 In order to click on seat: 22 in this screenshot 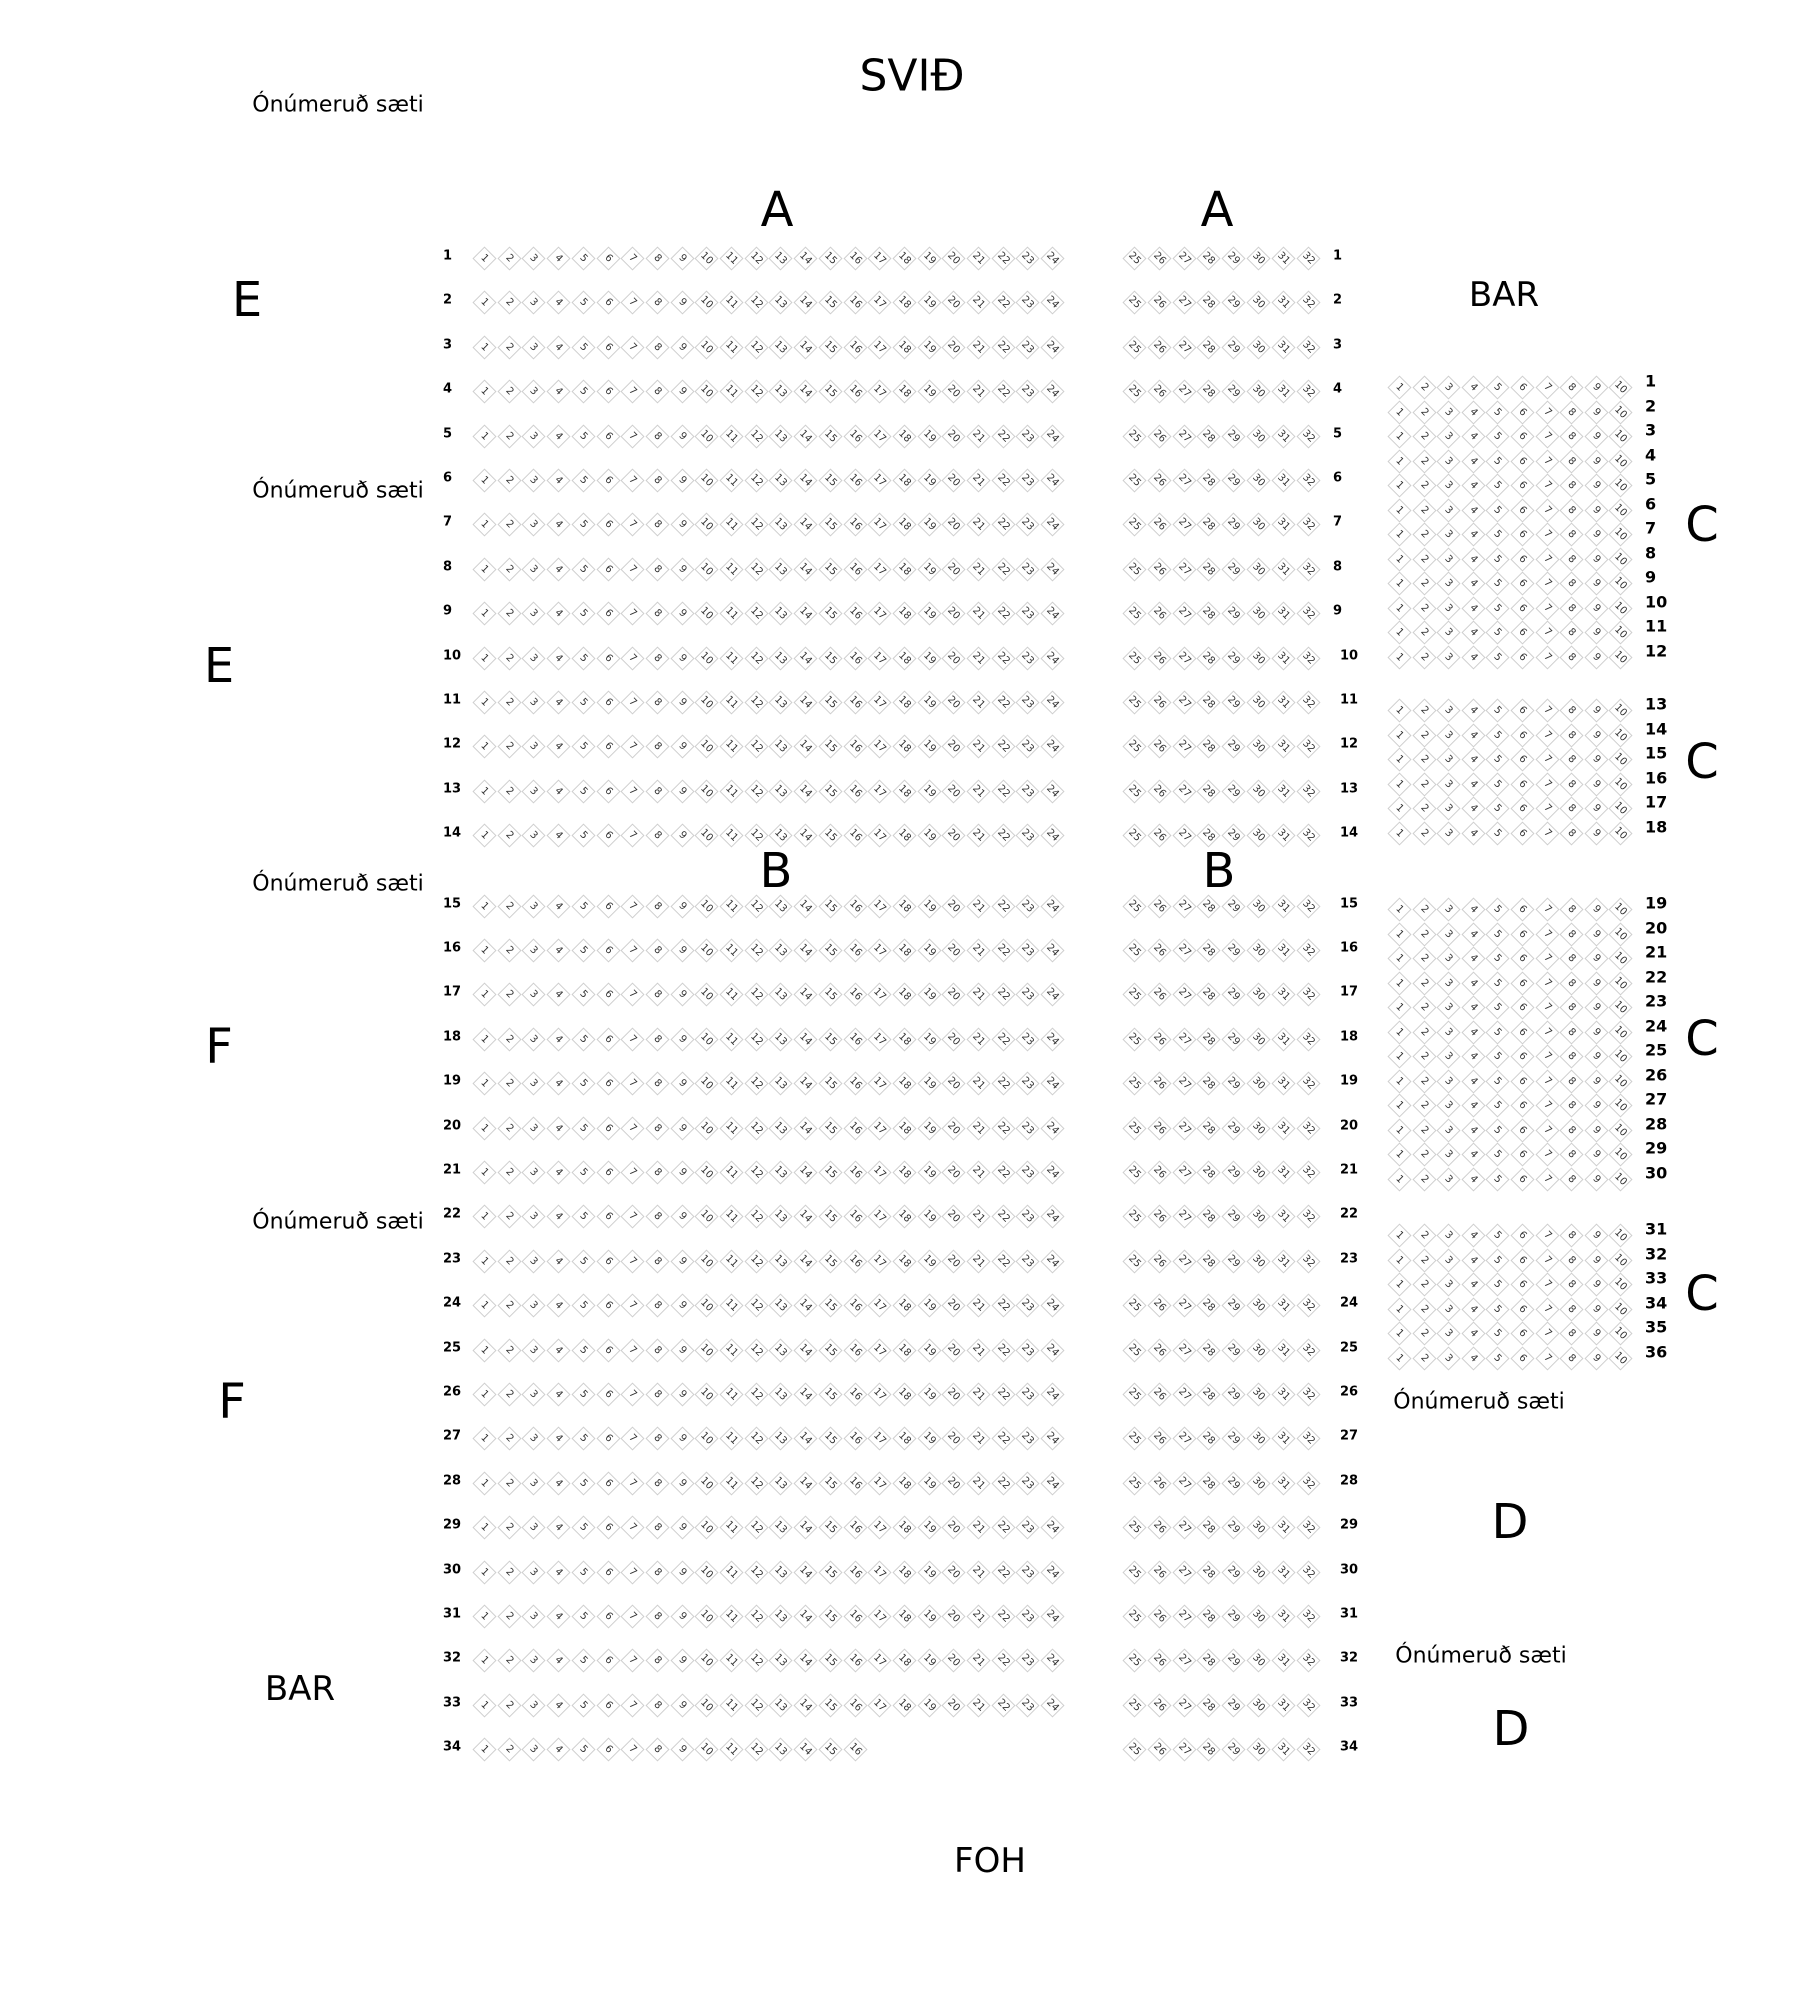, I will do `click(1003, 391)`.